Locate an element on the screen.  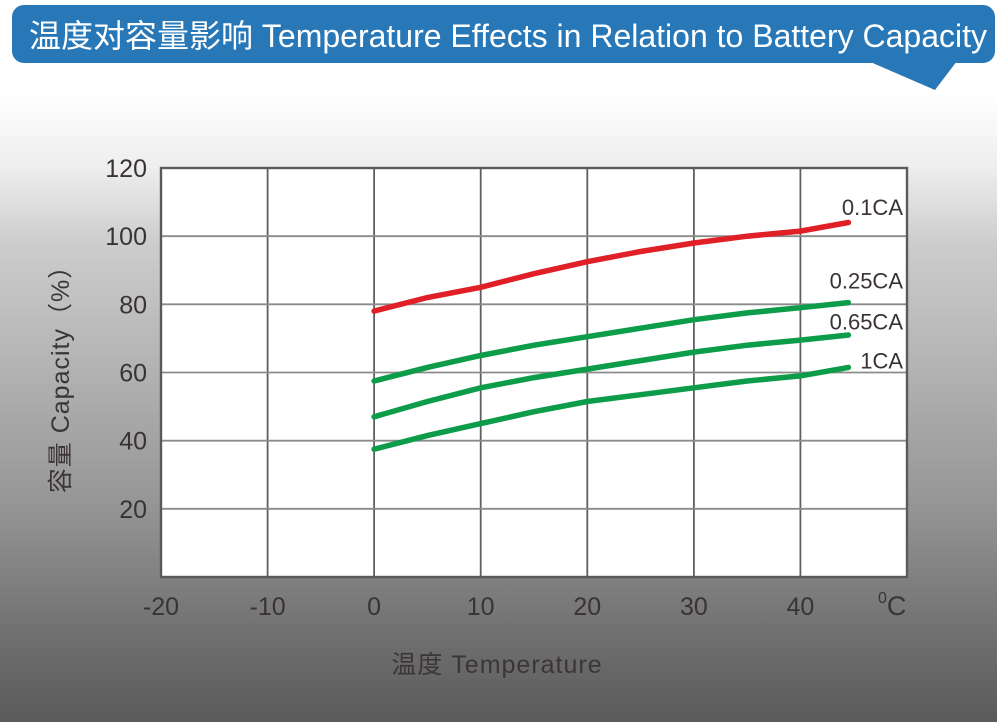
x-tick-label-40: 40 is located at coordinates (800, 607).